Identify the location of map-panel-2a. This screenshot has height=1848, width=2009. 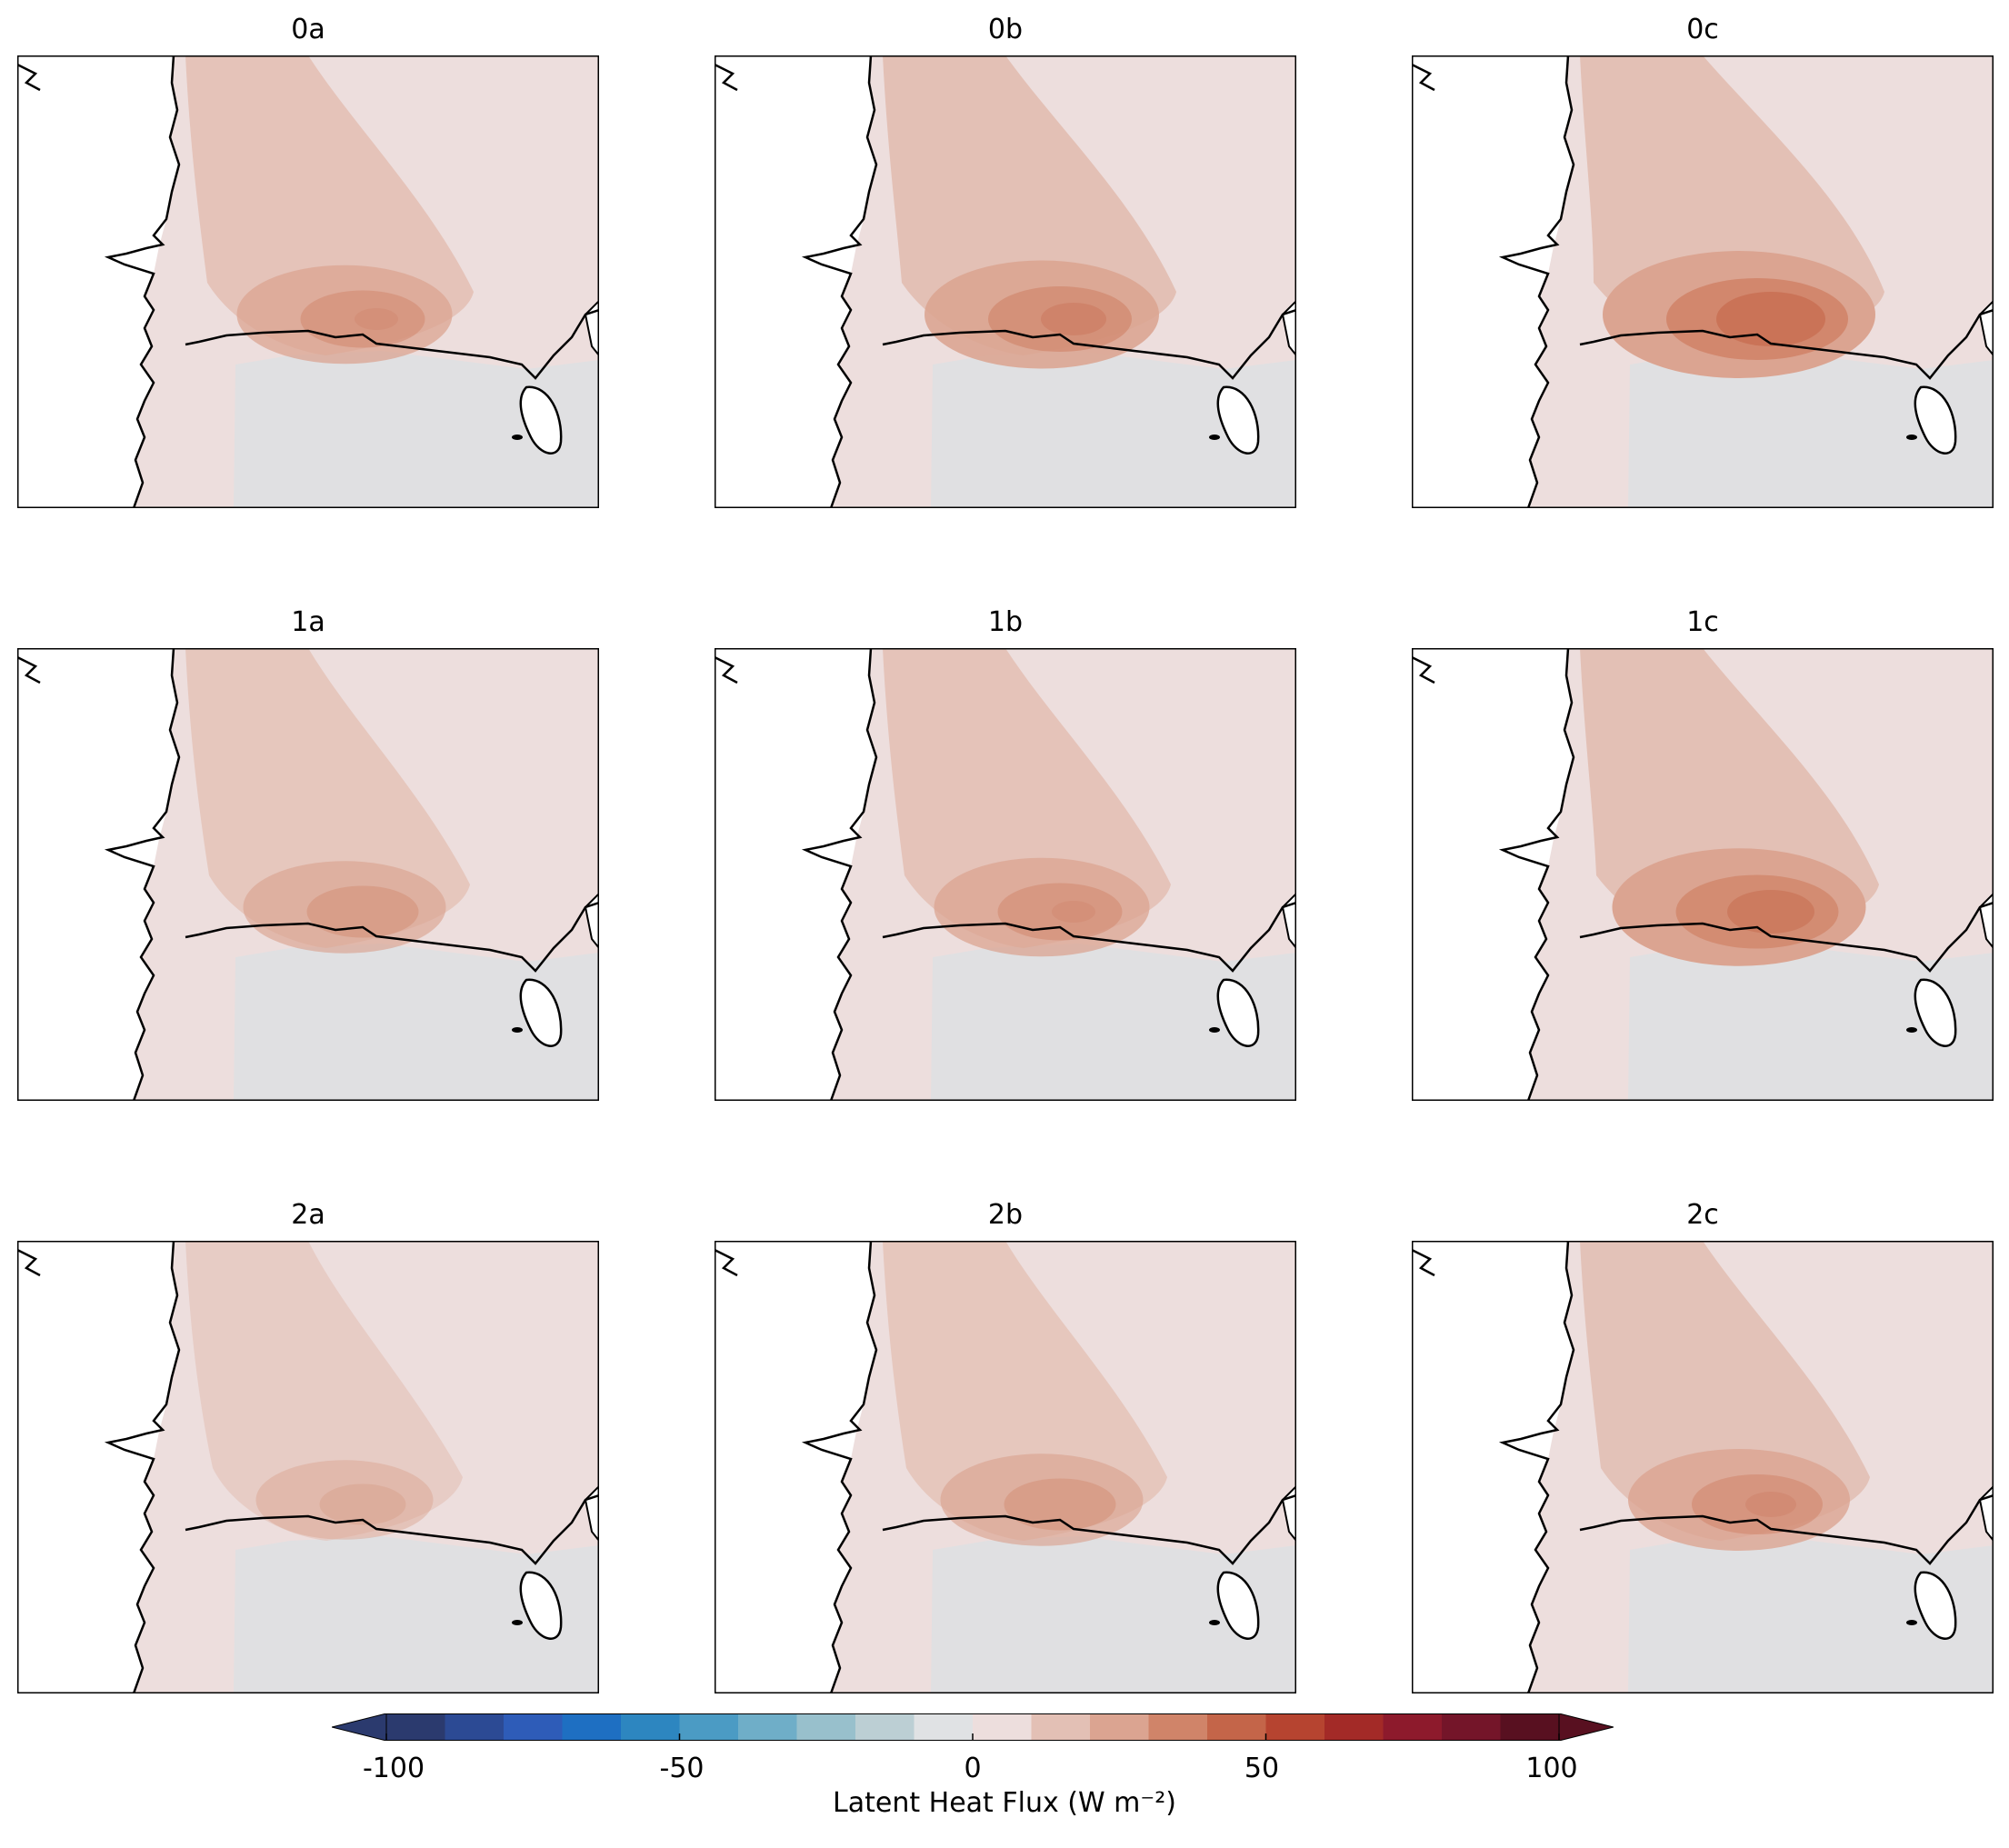
(308, 1467).